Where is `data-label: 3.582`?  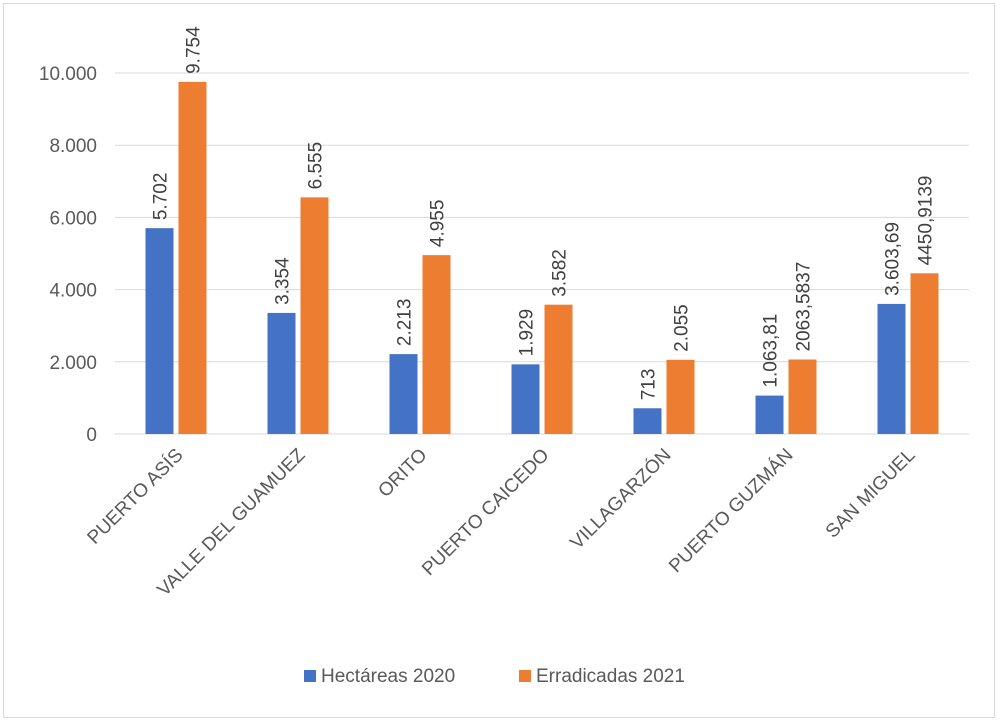 data-label: 3.582 is located at coordinates (560, 273).